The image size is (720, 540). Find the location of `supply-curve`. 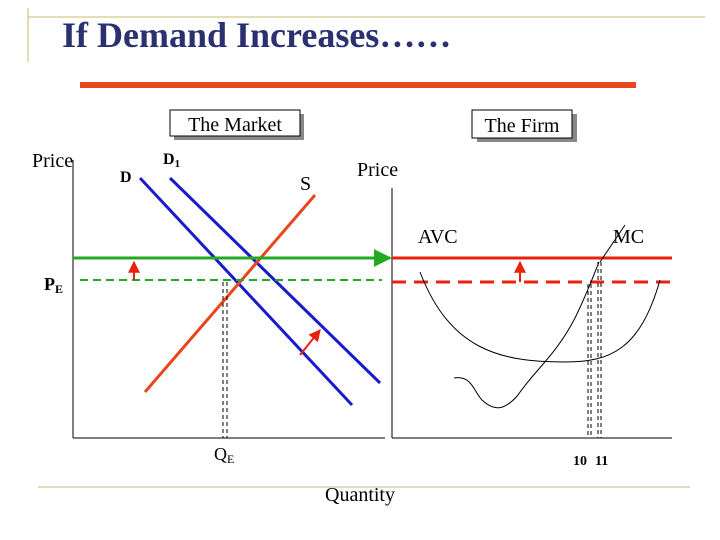

supply-curve is located at coordinates (230, 293).